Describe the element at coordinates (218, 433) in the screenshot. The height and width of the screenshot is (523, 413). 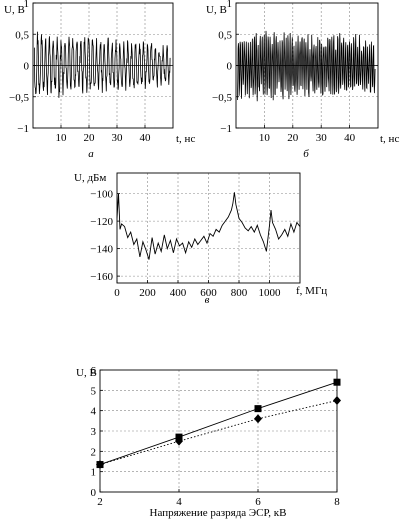
I see `series-line-diamond` at that location.